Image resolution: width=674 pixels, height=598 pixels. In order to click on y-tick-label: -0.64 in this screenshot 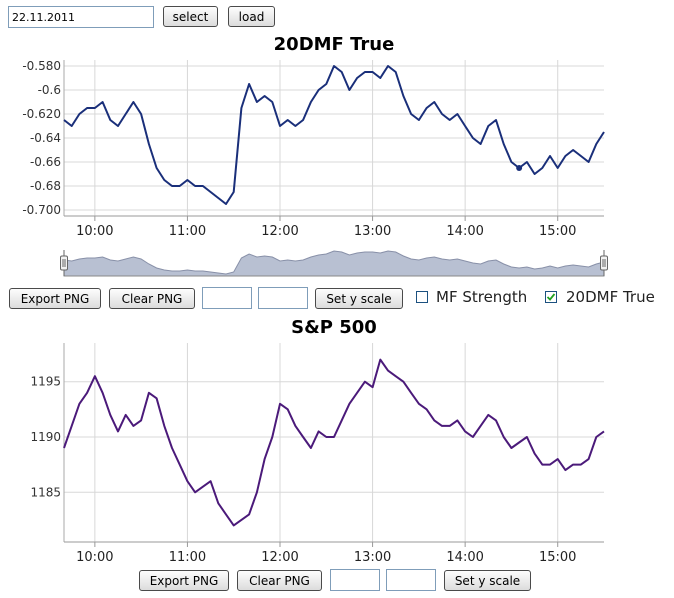, I will do `click(45, 138)`.